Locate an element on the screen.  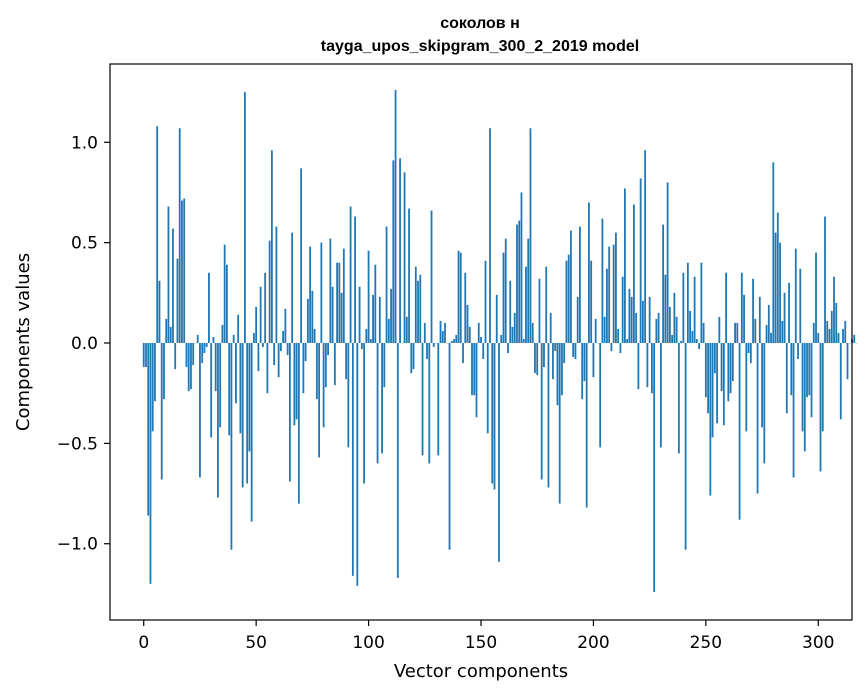
x-tick-label: 100 is located at coordinates (368, 643).